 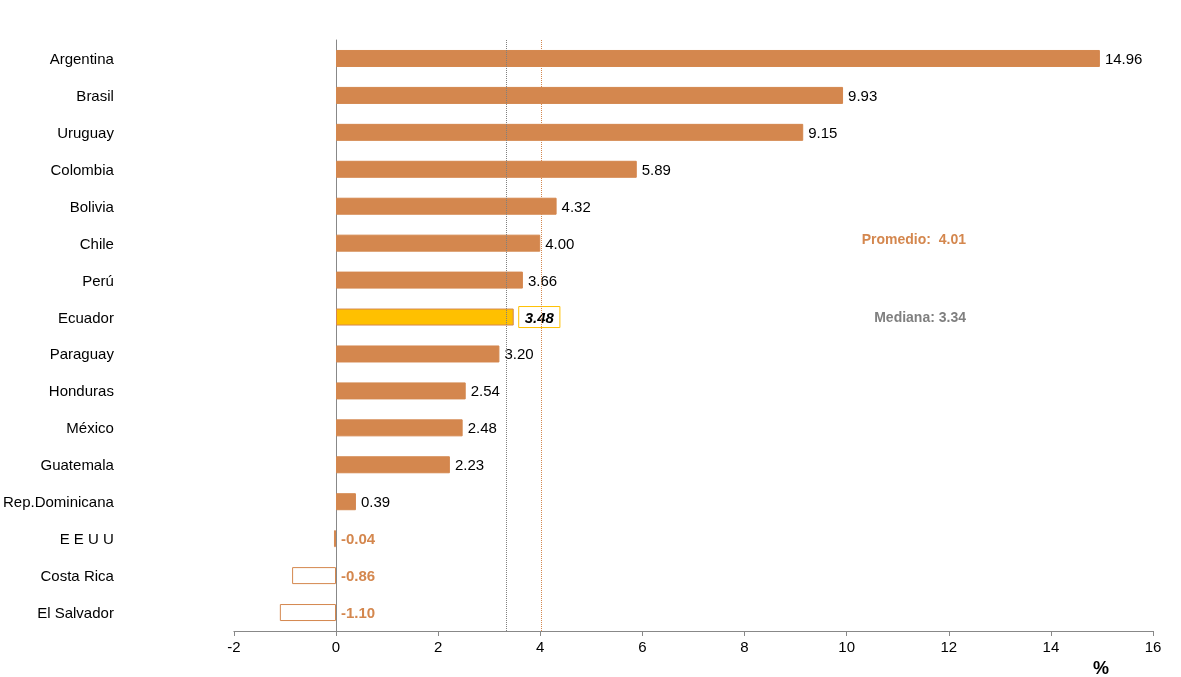 I want to click on data-label: 9.93, so click(x=863, y=95).